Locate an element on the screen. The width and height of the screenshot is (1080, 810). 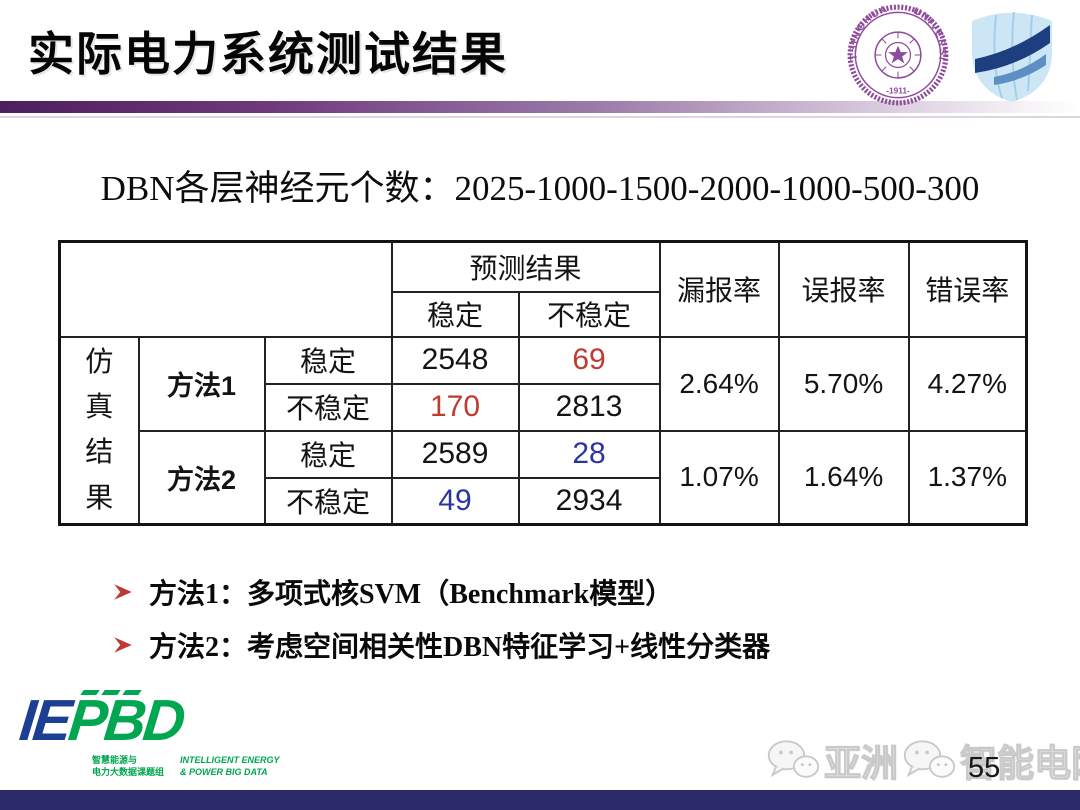
header-miss-rate: 漏报率 is located at coordinates (719, 289).